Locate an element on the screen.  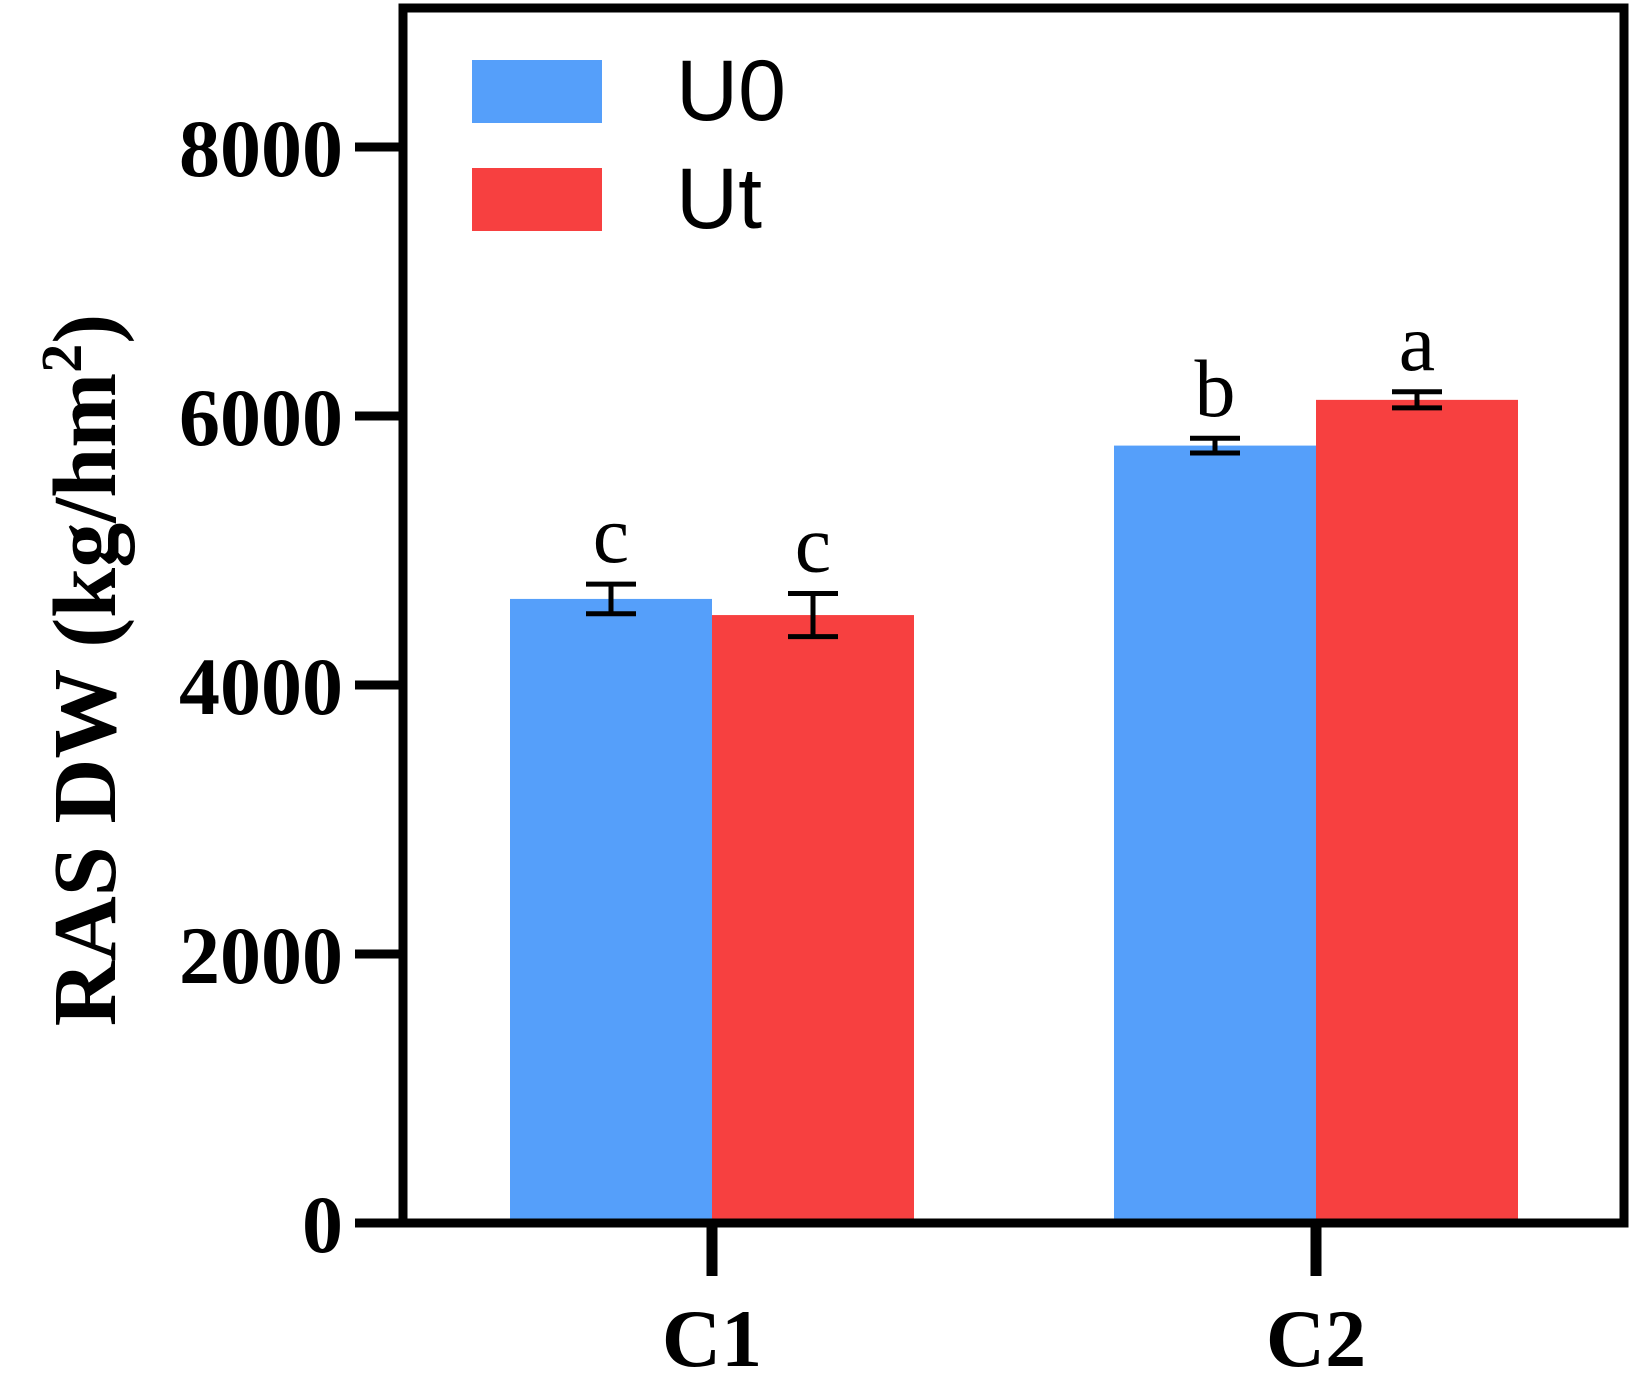
y-axis-title: RAS DW (kg/hm2) is located at coordinates (82, 670).